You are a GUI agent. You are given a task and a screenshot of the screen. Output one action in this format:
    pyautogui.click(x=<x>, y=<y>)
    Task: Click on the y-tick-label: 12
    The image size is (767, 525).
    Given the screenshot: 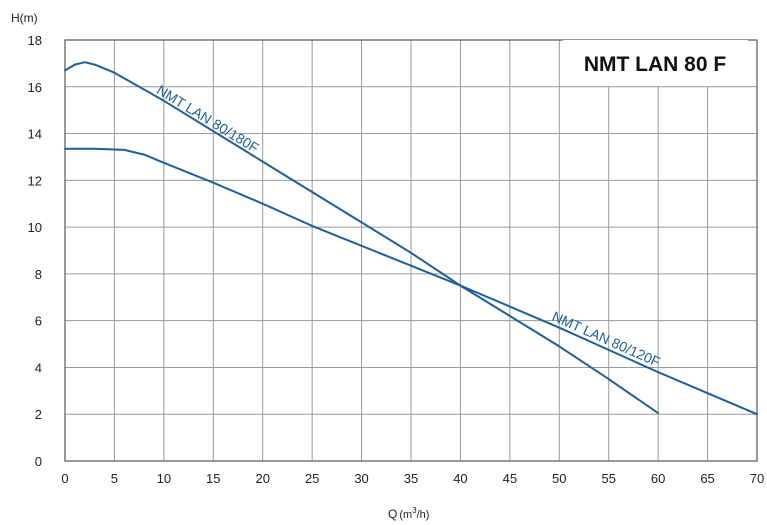 What is the action you would take?
    pyautogui.click(x=35, y=180)
    